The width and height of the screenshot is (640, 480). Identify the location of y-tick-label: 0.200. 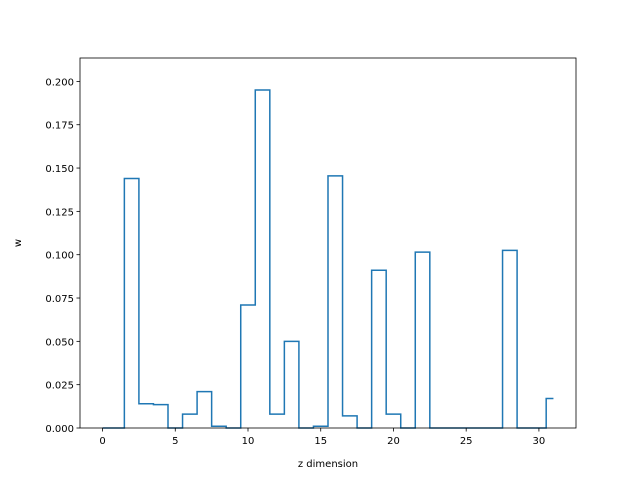
(59, 82).